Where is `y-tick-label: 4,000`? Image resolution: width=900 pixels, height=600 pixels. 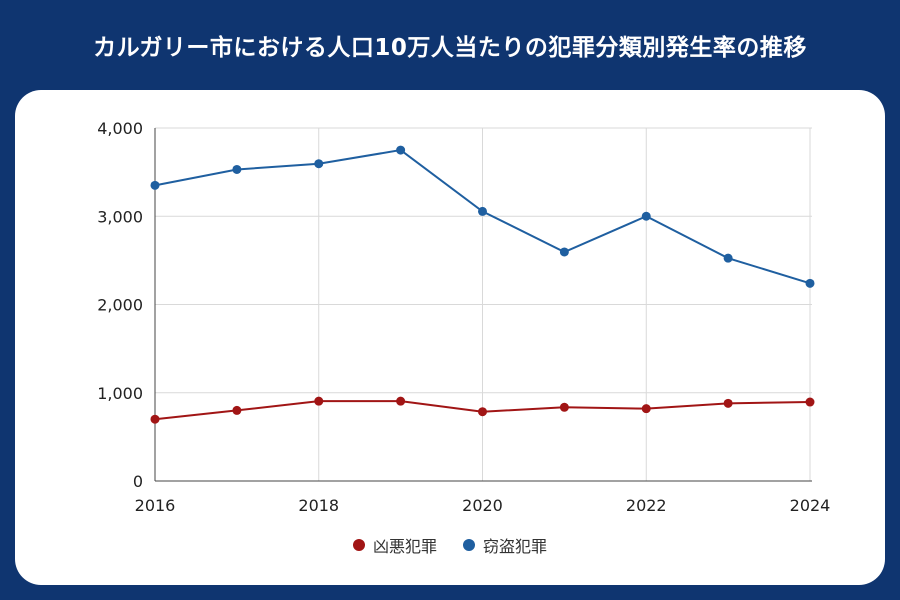
y-tick-label: 4,000 is located at coordinates (120, 128).